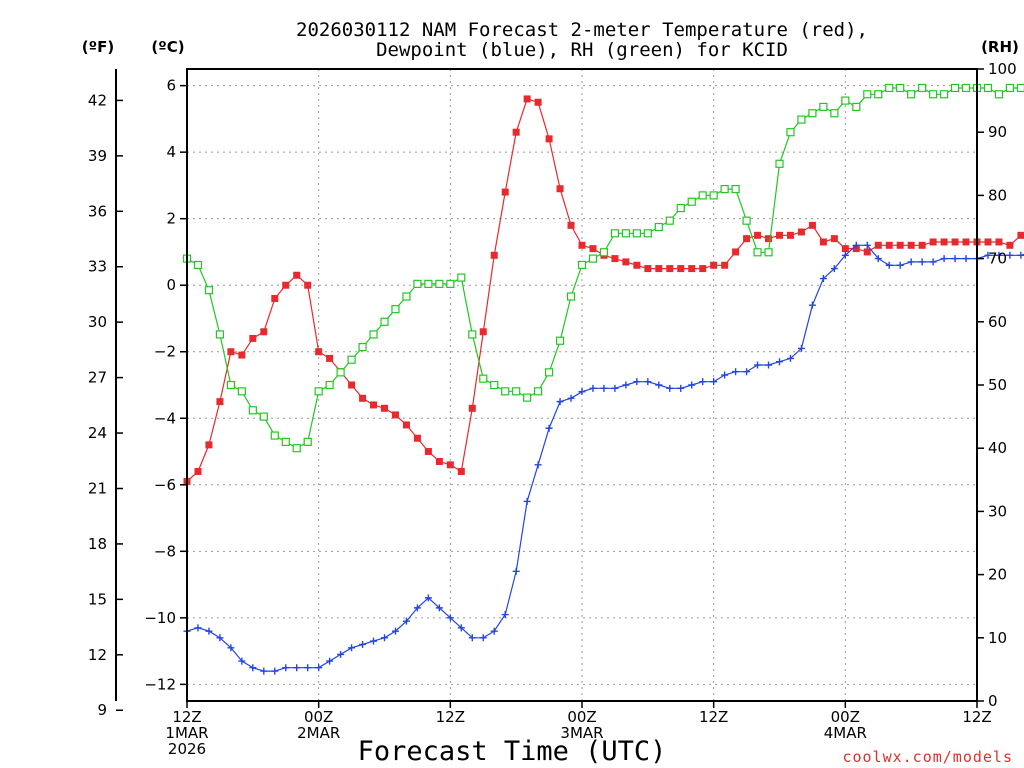 This screenshot has height=768, width=1024. I want to click on fahrenheit-tick-label: 42, so click(97, 100).